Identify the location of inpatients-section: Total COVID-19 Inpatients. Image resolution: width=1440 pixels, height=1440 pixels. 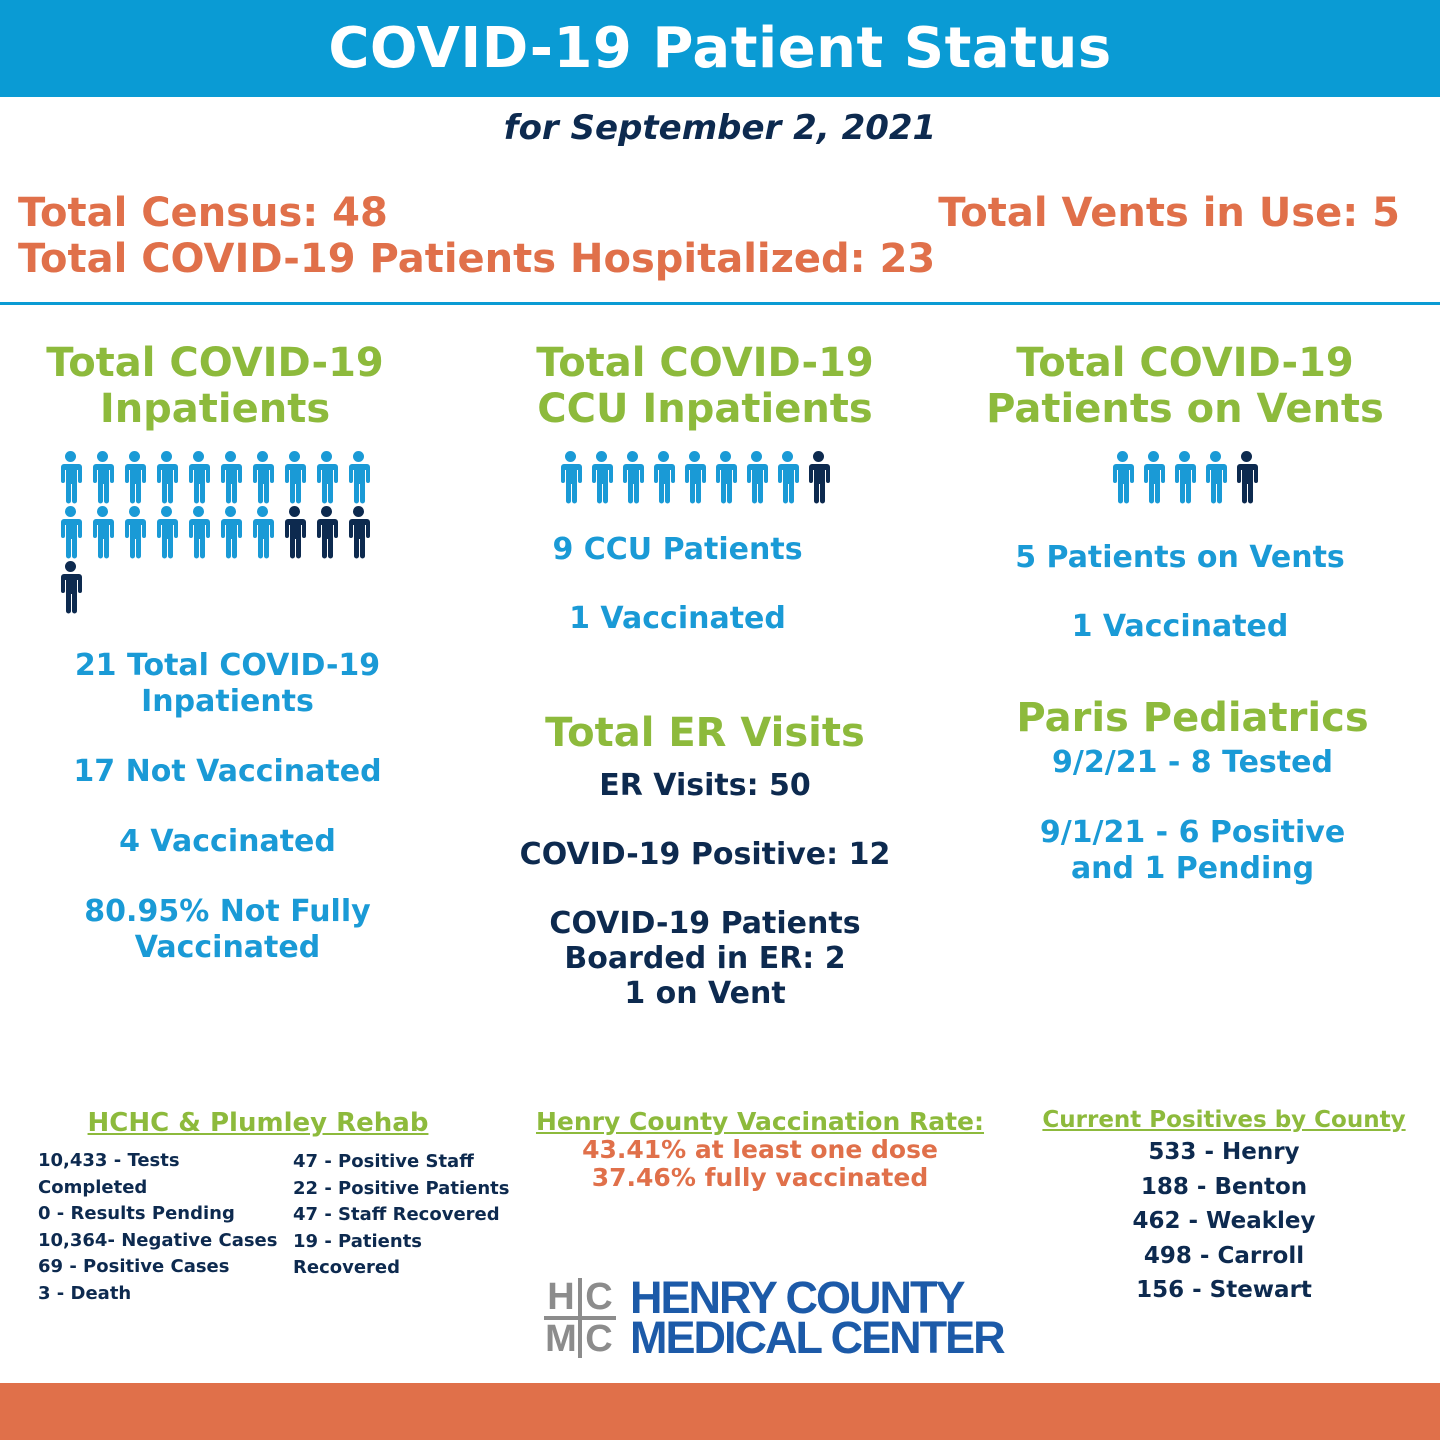
(215, 386).